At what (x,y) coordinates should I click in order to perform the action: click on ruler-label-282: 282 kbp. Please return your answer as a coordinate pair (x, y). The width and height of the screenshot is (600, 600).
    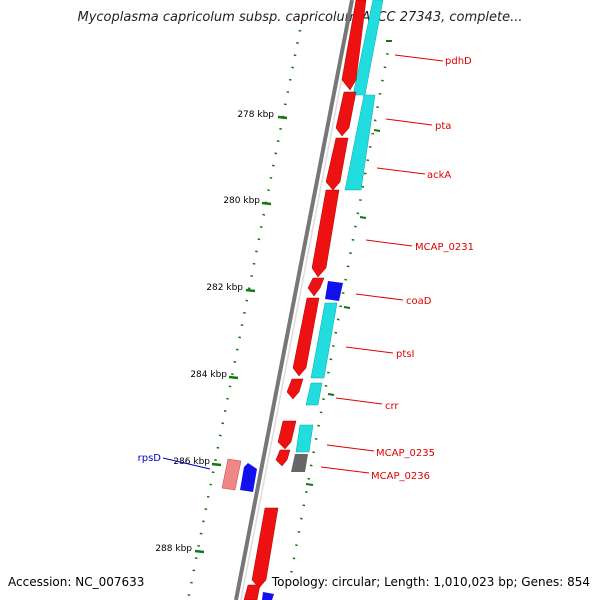
    Looking at the image, I should click on (224, 288).